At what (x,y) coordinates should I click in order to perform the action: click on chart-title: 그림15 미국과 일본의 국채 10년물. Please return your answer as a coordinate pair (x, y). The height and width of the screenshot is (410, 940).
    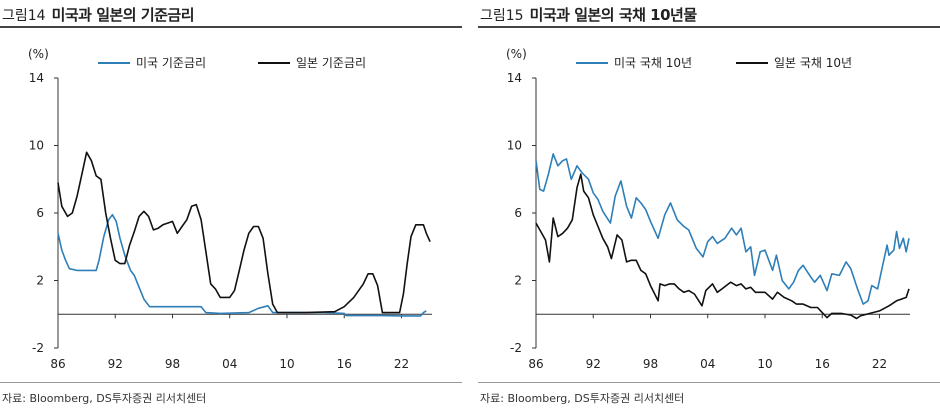
    Looking at the image, I should click on (588, 14).